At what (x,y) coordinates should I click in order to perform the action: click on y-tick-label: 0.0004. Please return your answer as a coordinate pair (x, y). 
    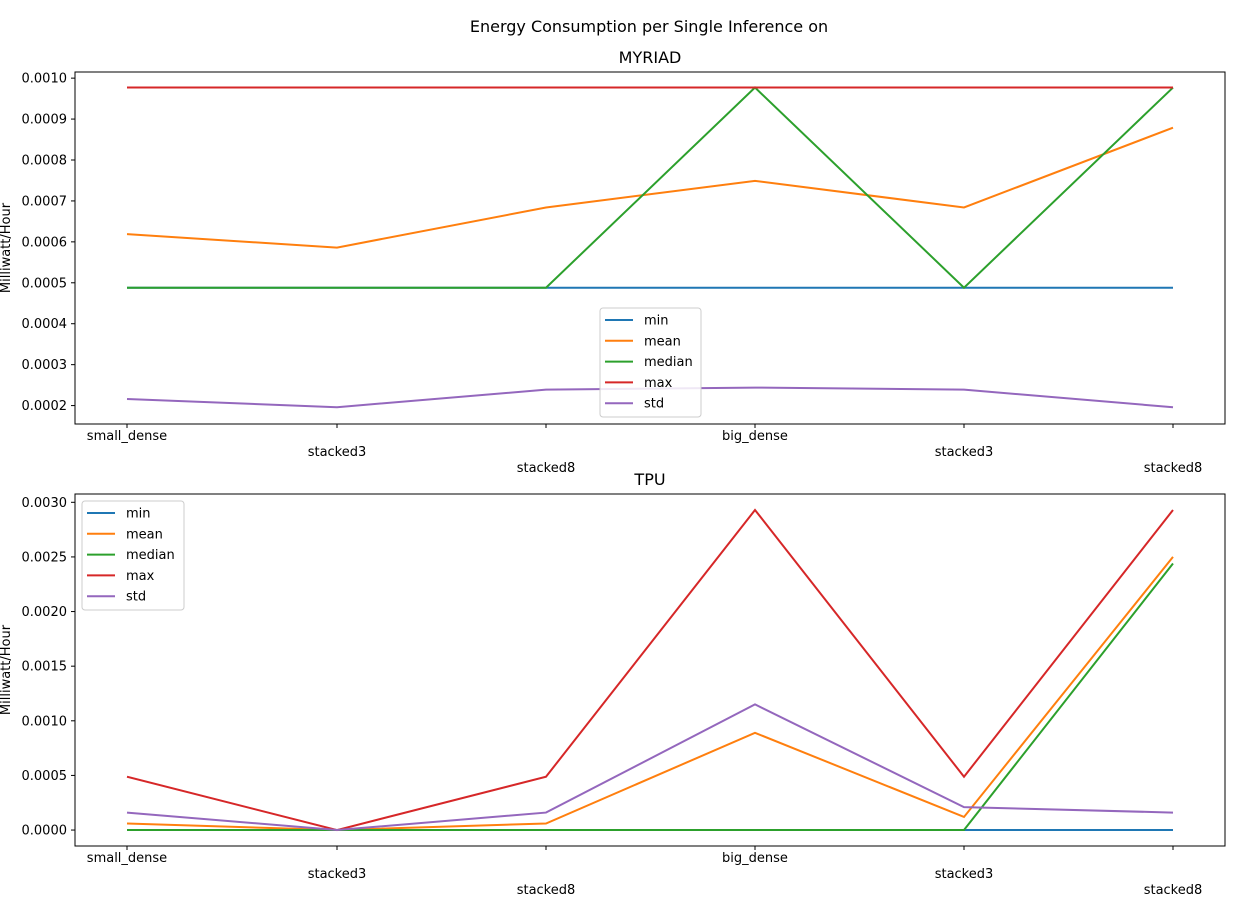
    Looking at the image, I should click on (45, 324).